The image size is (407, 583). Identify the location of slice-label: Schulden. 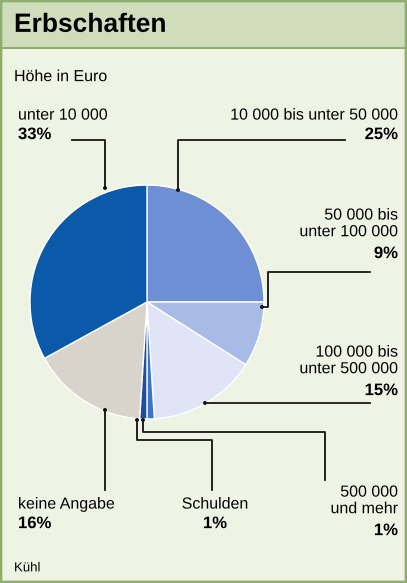
(215, 503).